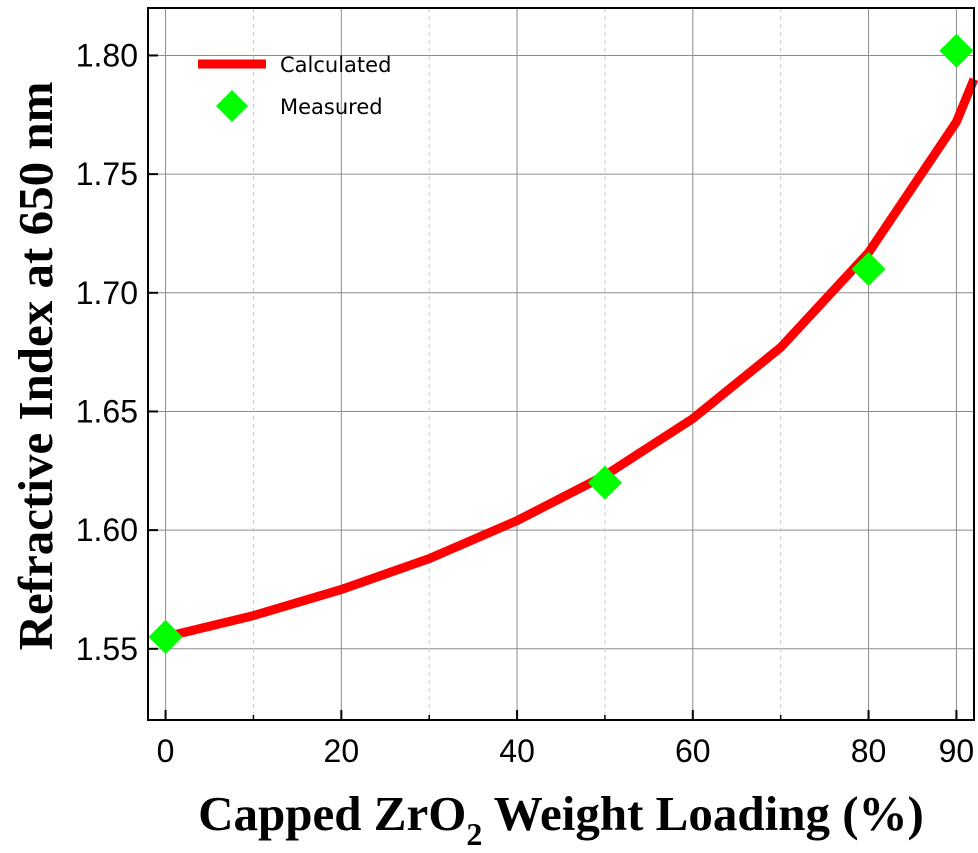  I want to click on y-tick-label: 1.75, so click(107, 174).